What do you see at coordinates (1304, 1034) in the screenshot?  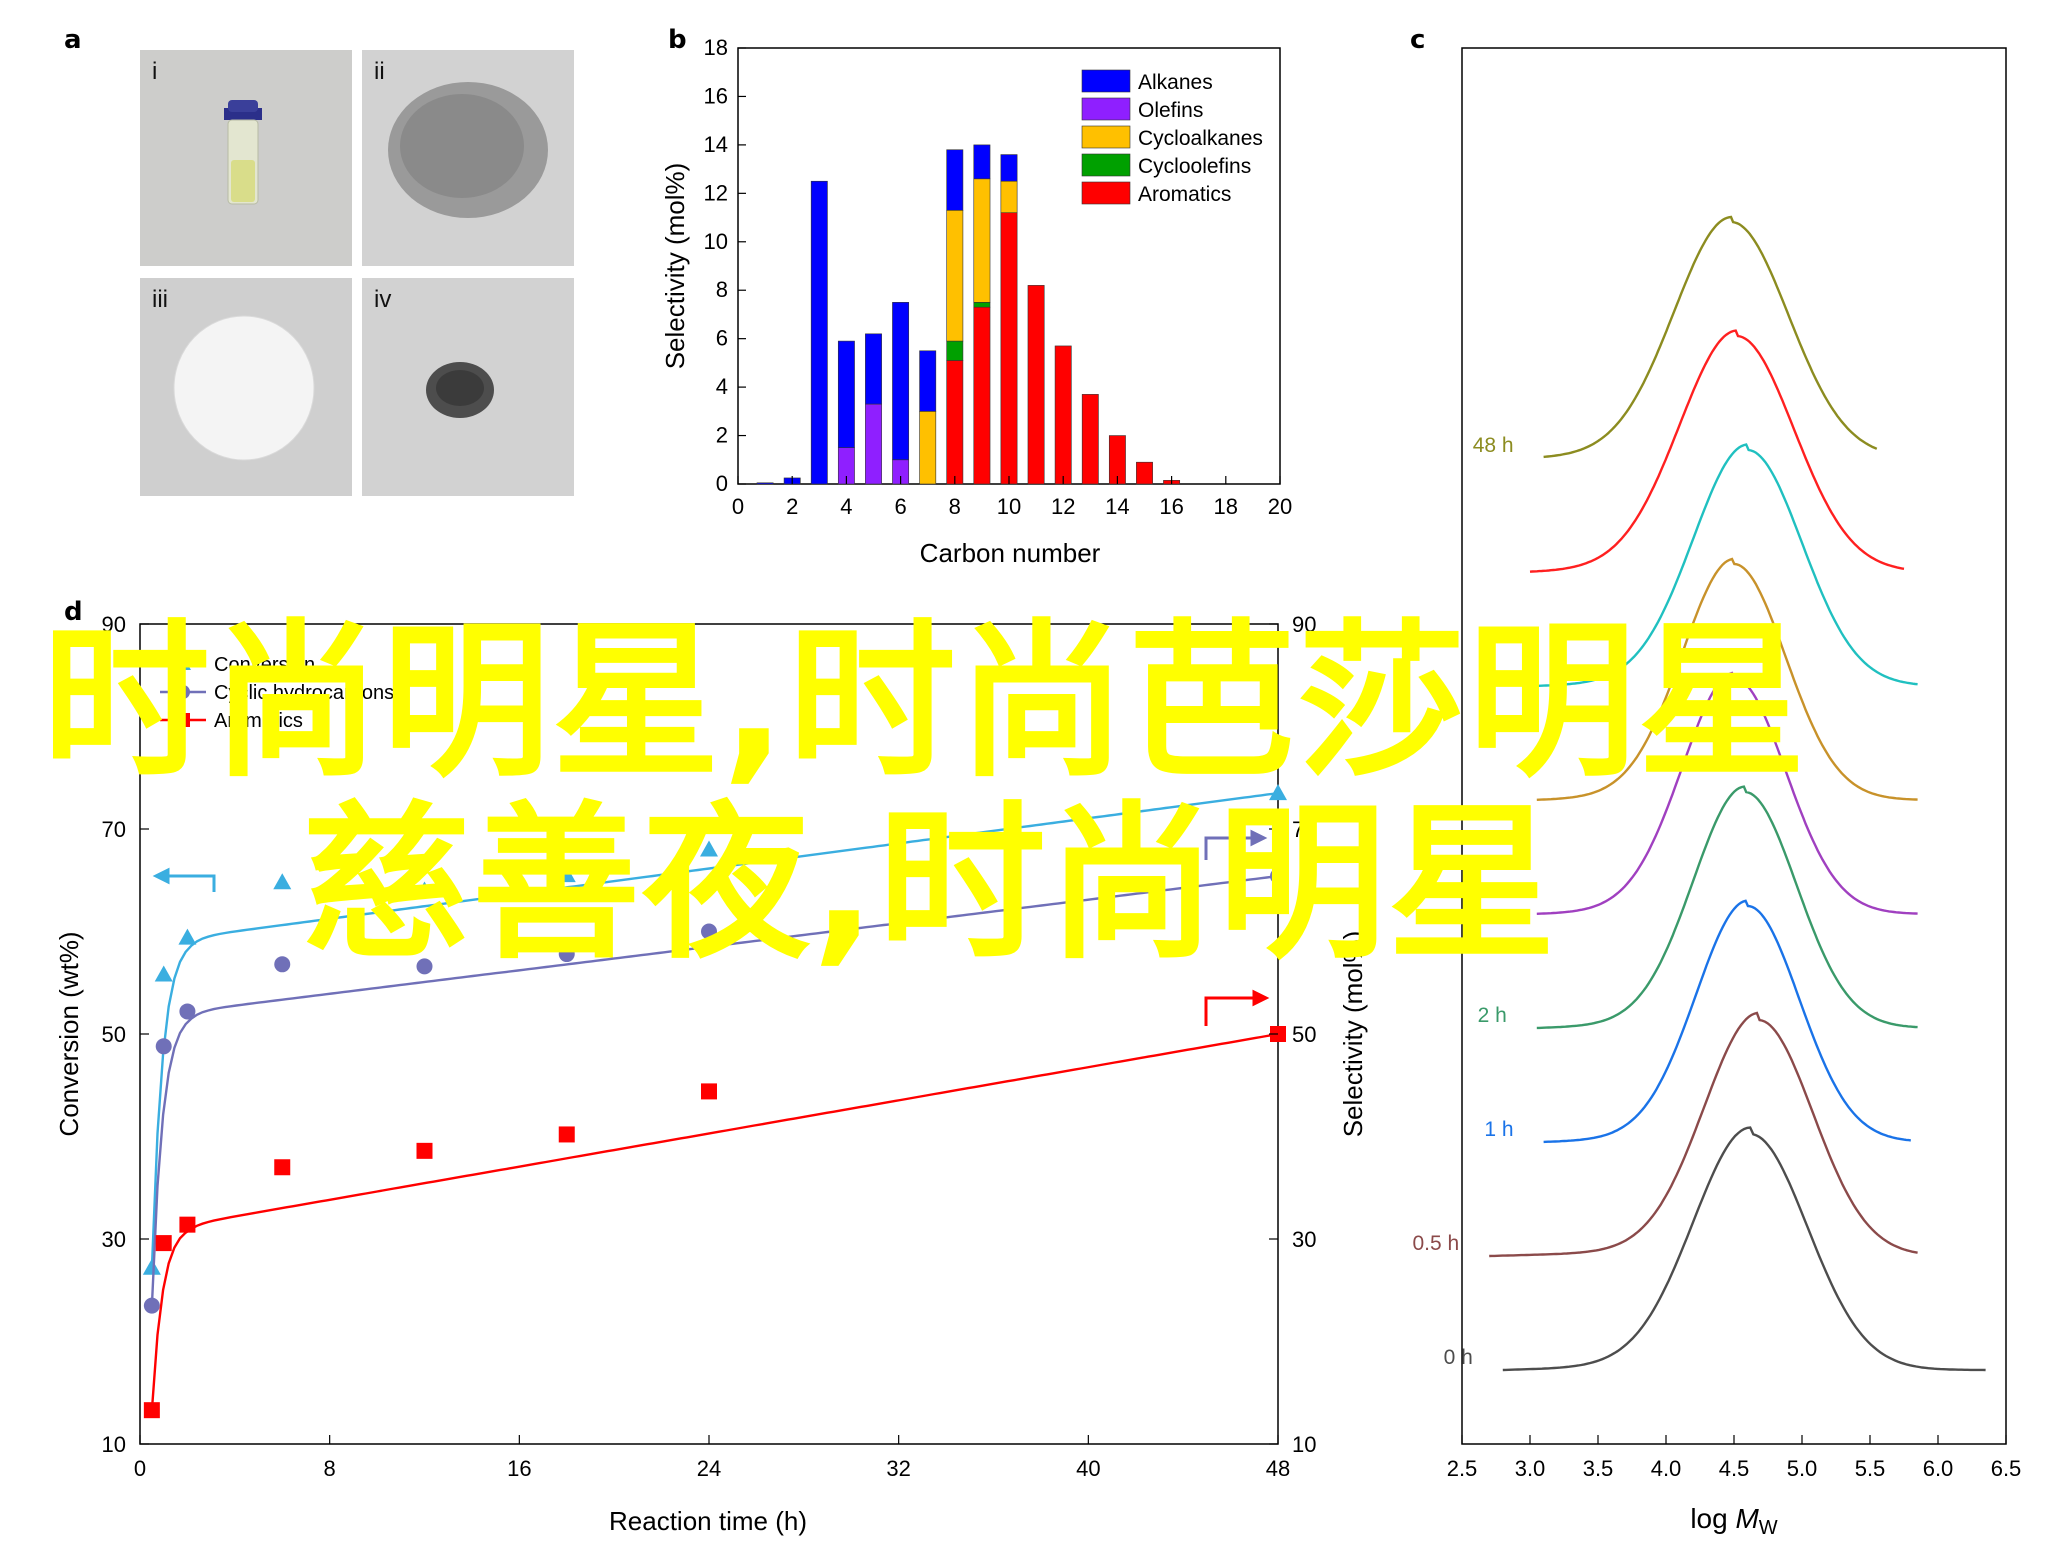 I see `chart-d-ytick-label-right: 50` at bounding box center [1304, 1034].